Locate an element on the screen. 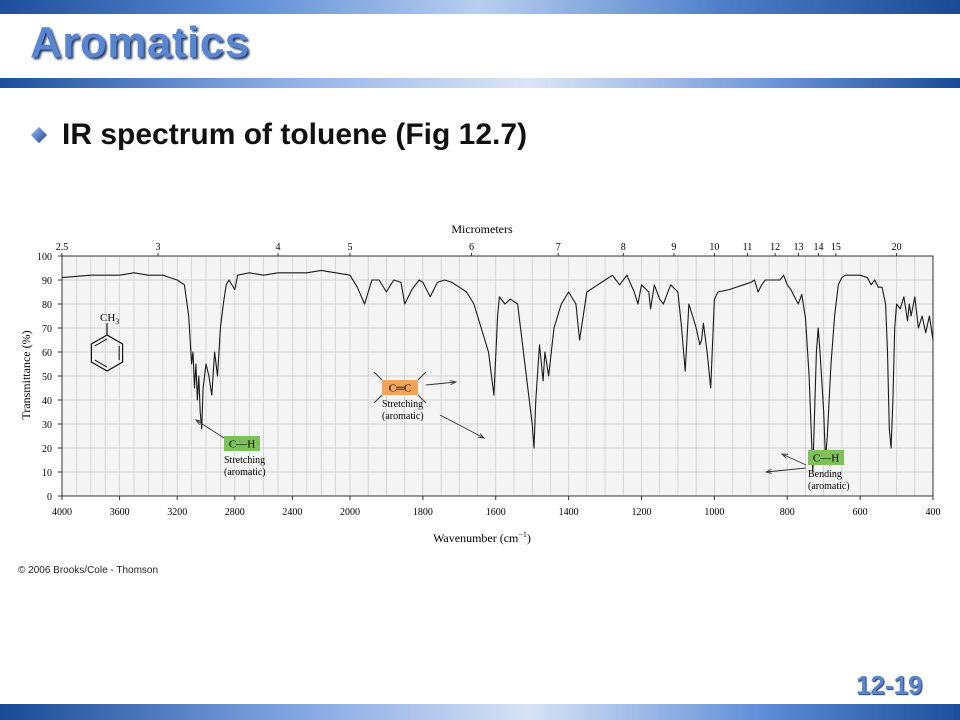 The width and height of the screenshot is (960, 720). x-tick-label: 4000 is located at coordinates (62, 512).